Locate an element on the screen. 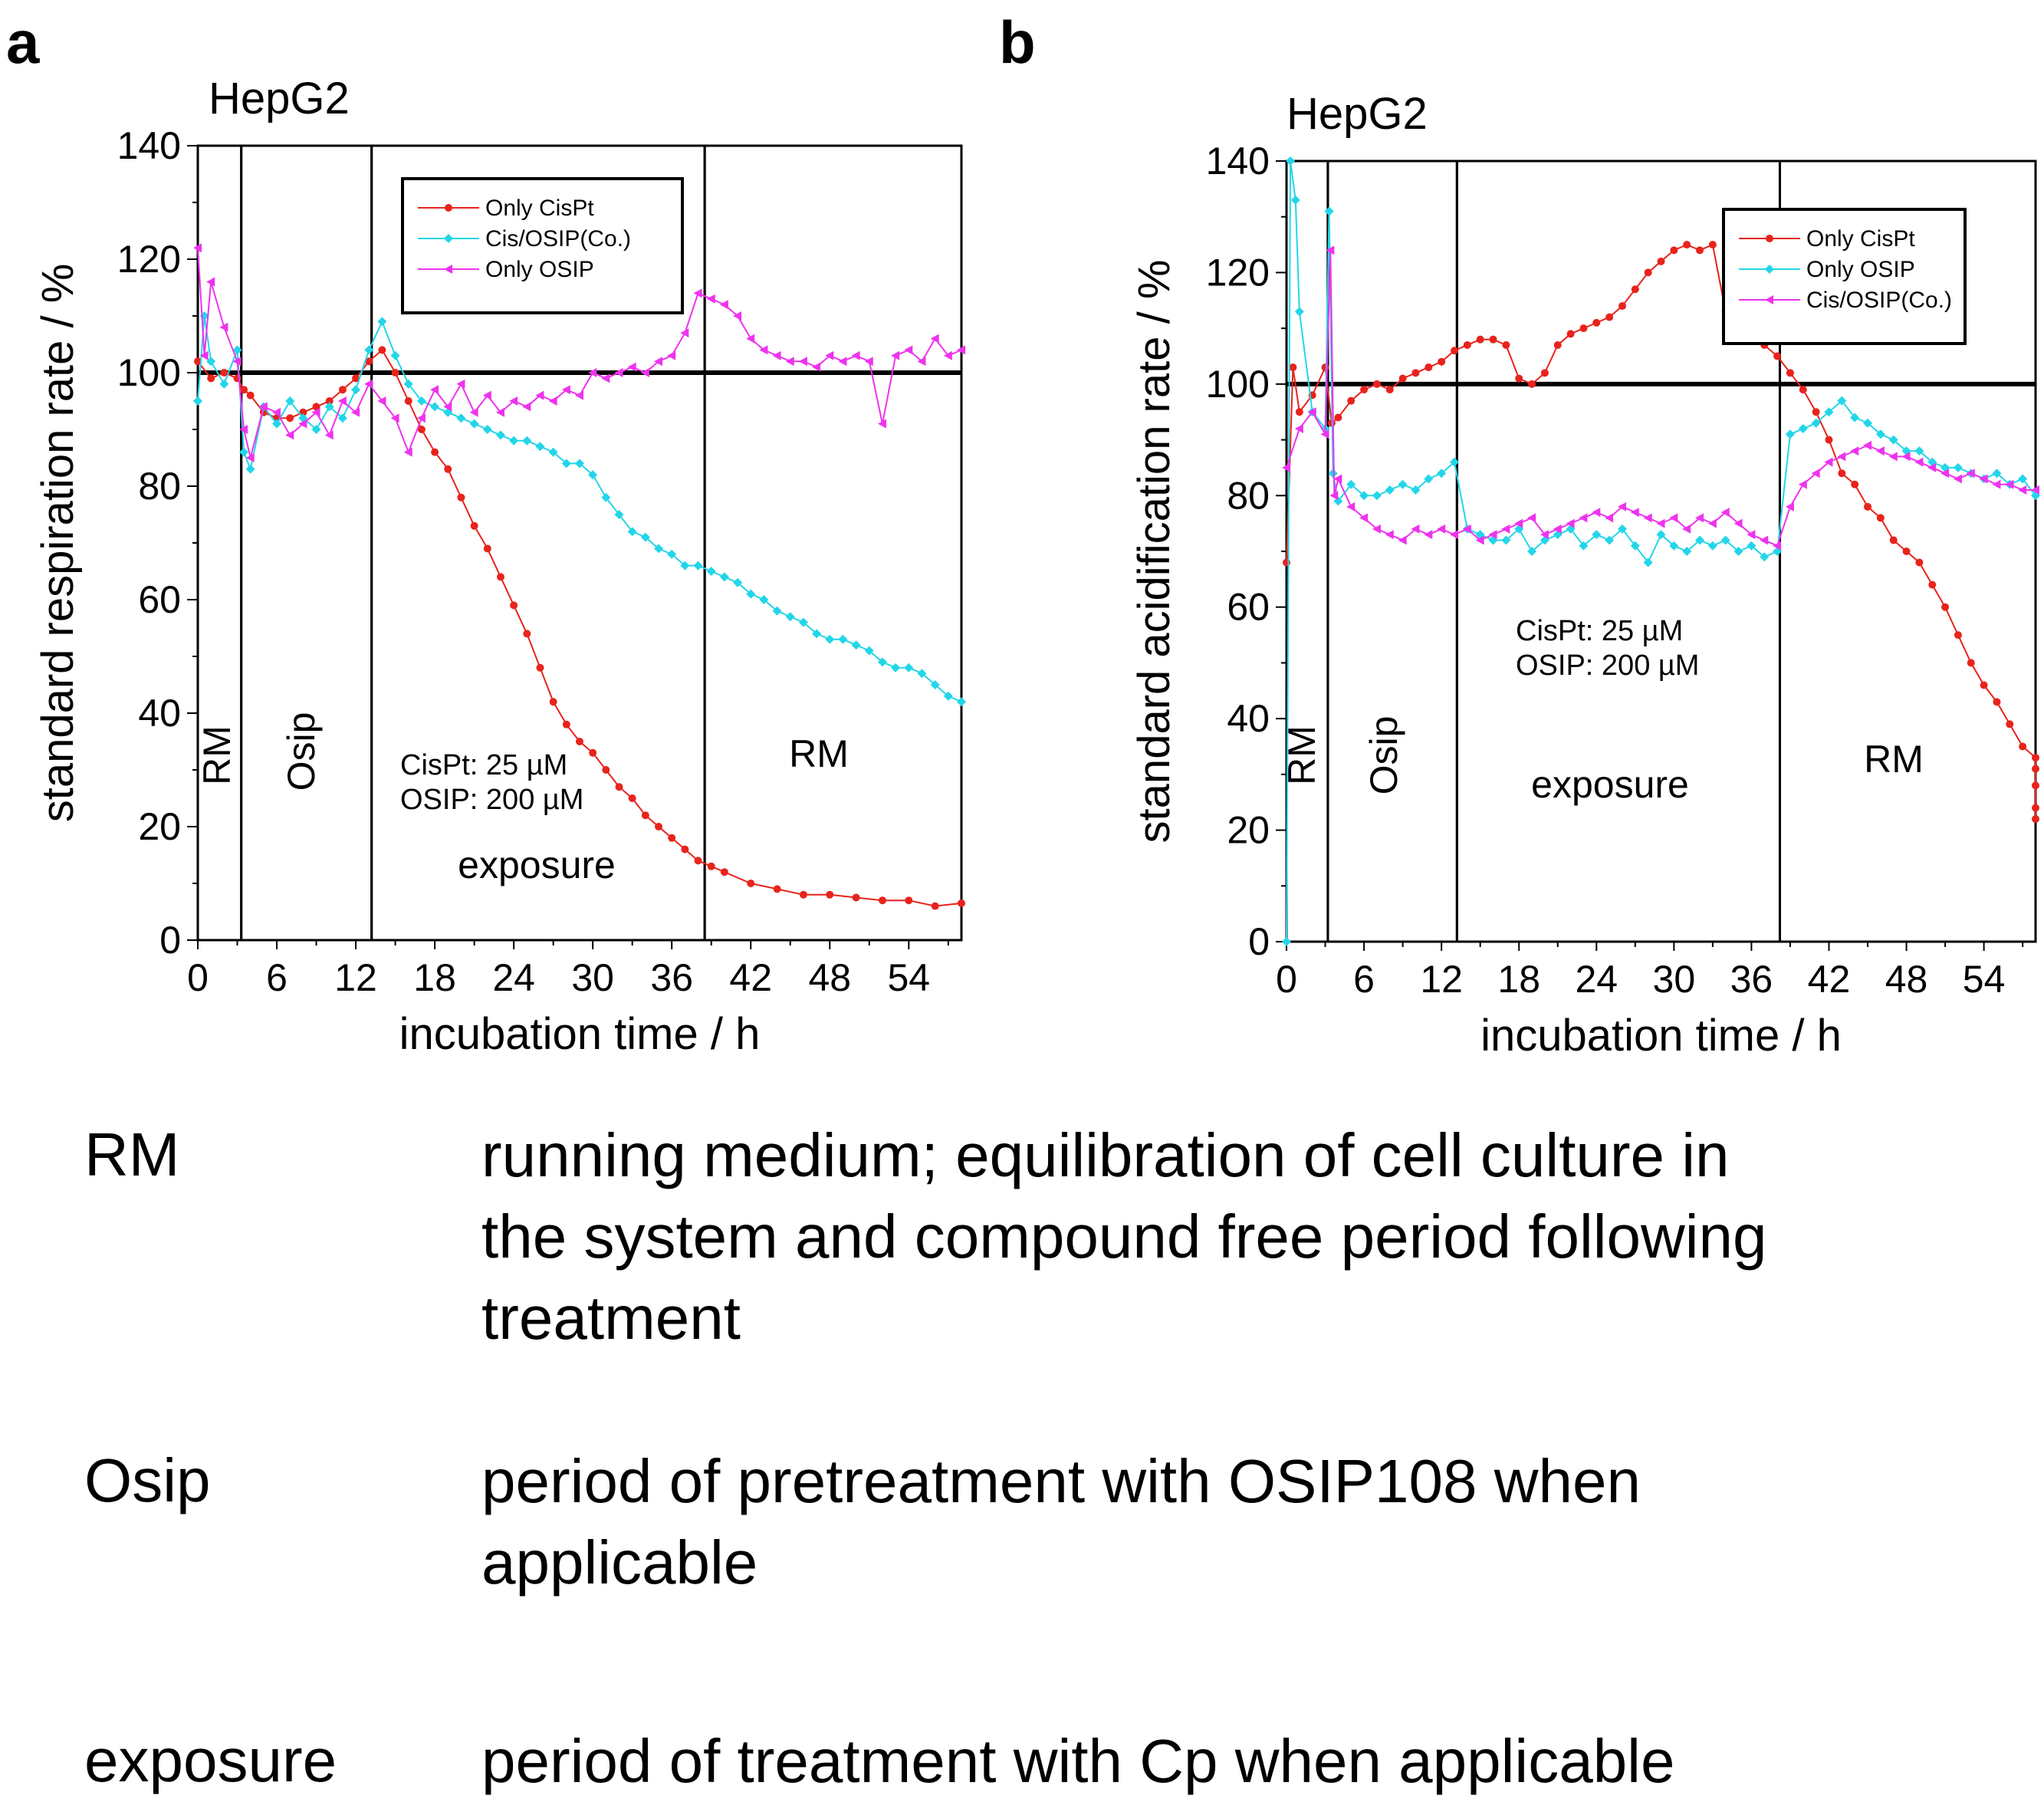 The image size is (2044, 1812). series-only-osip is located at coordinates (579, 352).